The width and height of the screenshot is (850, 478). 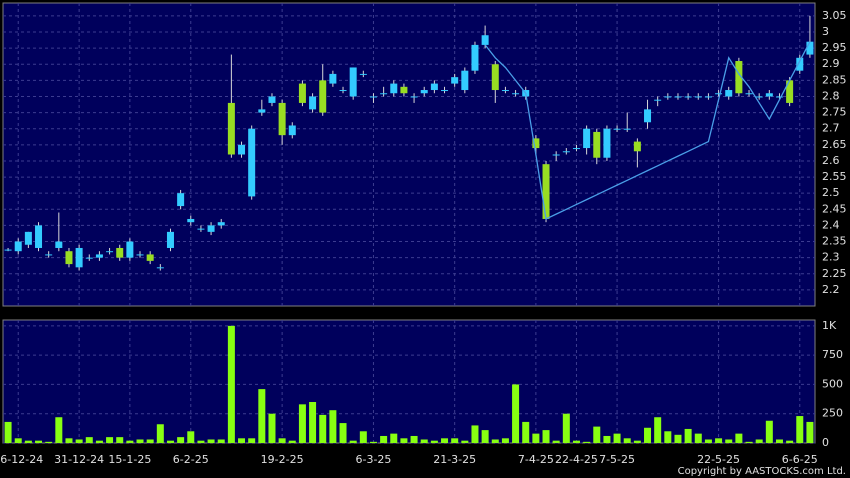 What do you see at coordinates (832, 413) in the screenshot?
I see `y-tick-label: 250` at bounding box center [832, 413].